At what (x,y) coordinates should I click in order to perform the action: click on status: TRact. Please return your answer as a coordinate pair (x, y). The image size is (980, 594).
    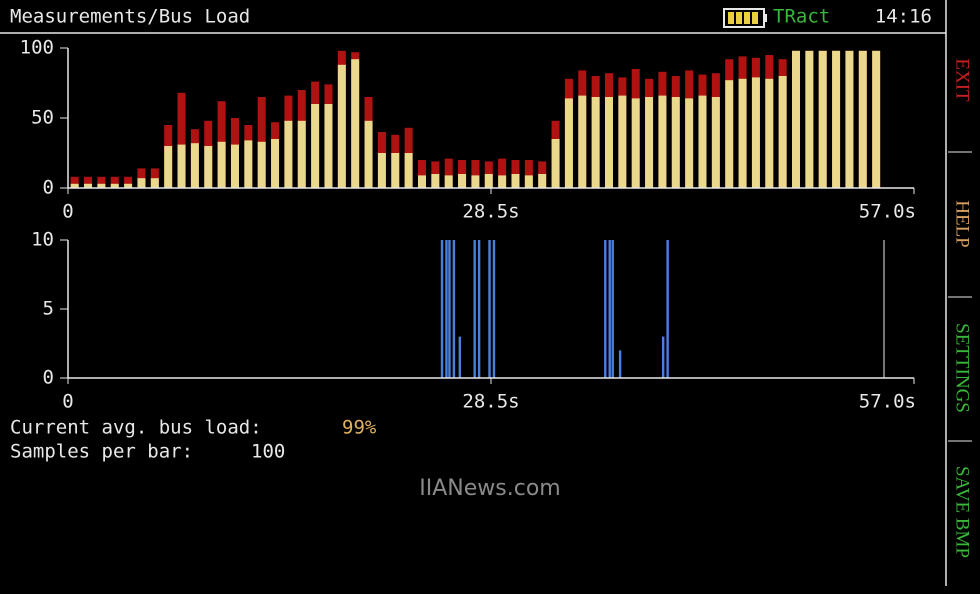
    Looking at the image, I should click on (801, 17).